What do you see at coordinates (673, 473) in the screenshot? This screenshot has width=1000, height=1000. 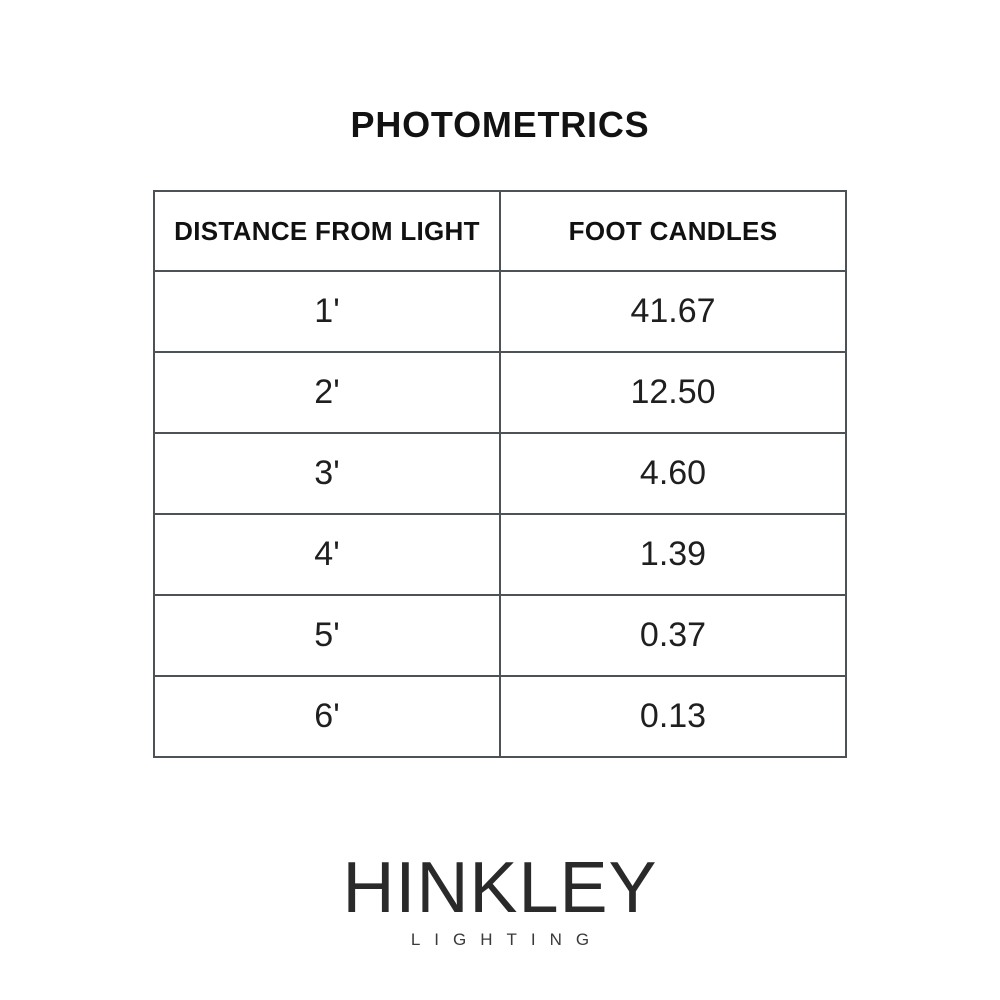 I see `foot-candles-cell: 4.60` at bounding box center [673, 473].